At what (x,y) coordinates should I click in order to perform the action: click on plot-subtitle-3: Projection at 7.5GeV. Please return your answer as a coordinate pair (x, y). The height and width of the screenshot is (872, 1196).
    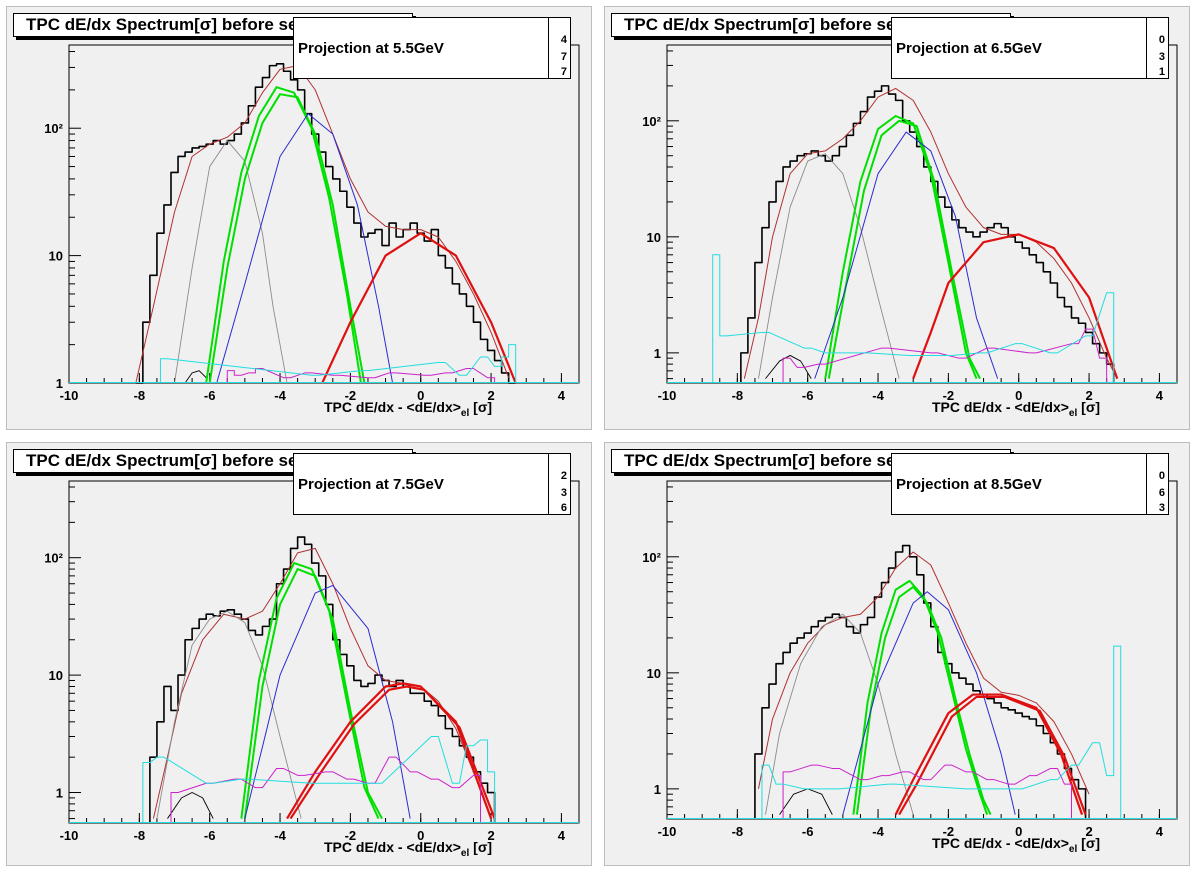
    Looking at the image, I should click on (371, 484).